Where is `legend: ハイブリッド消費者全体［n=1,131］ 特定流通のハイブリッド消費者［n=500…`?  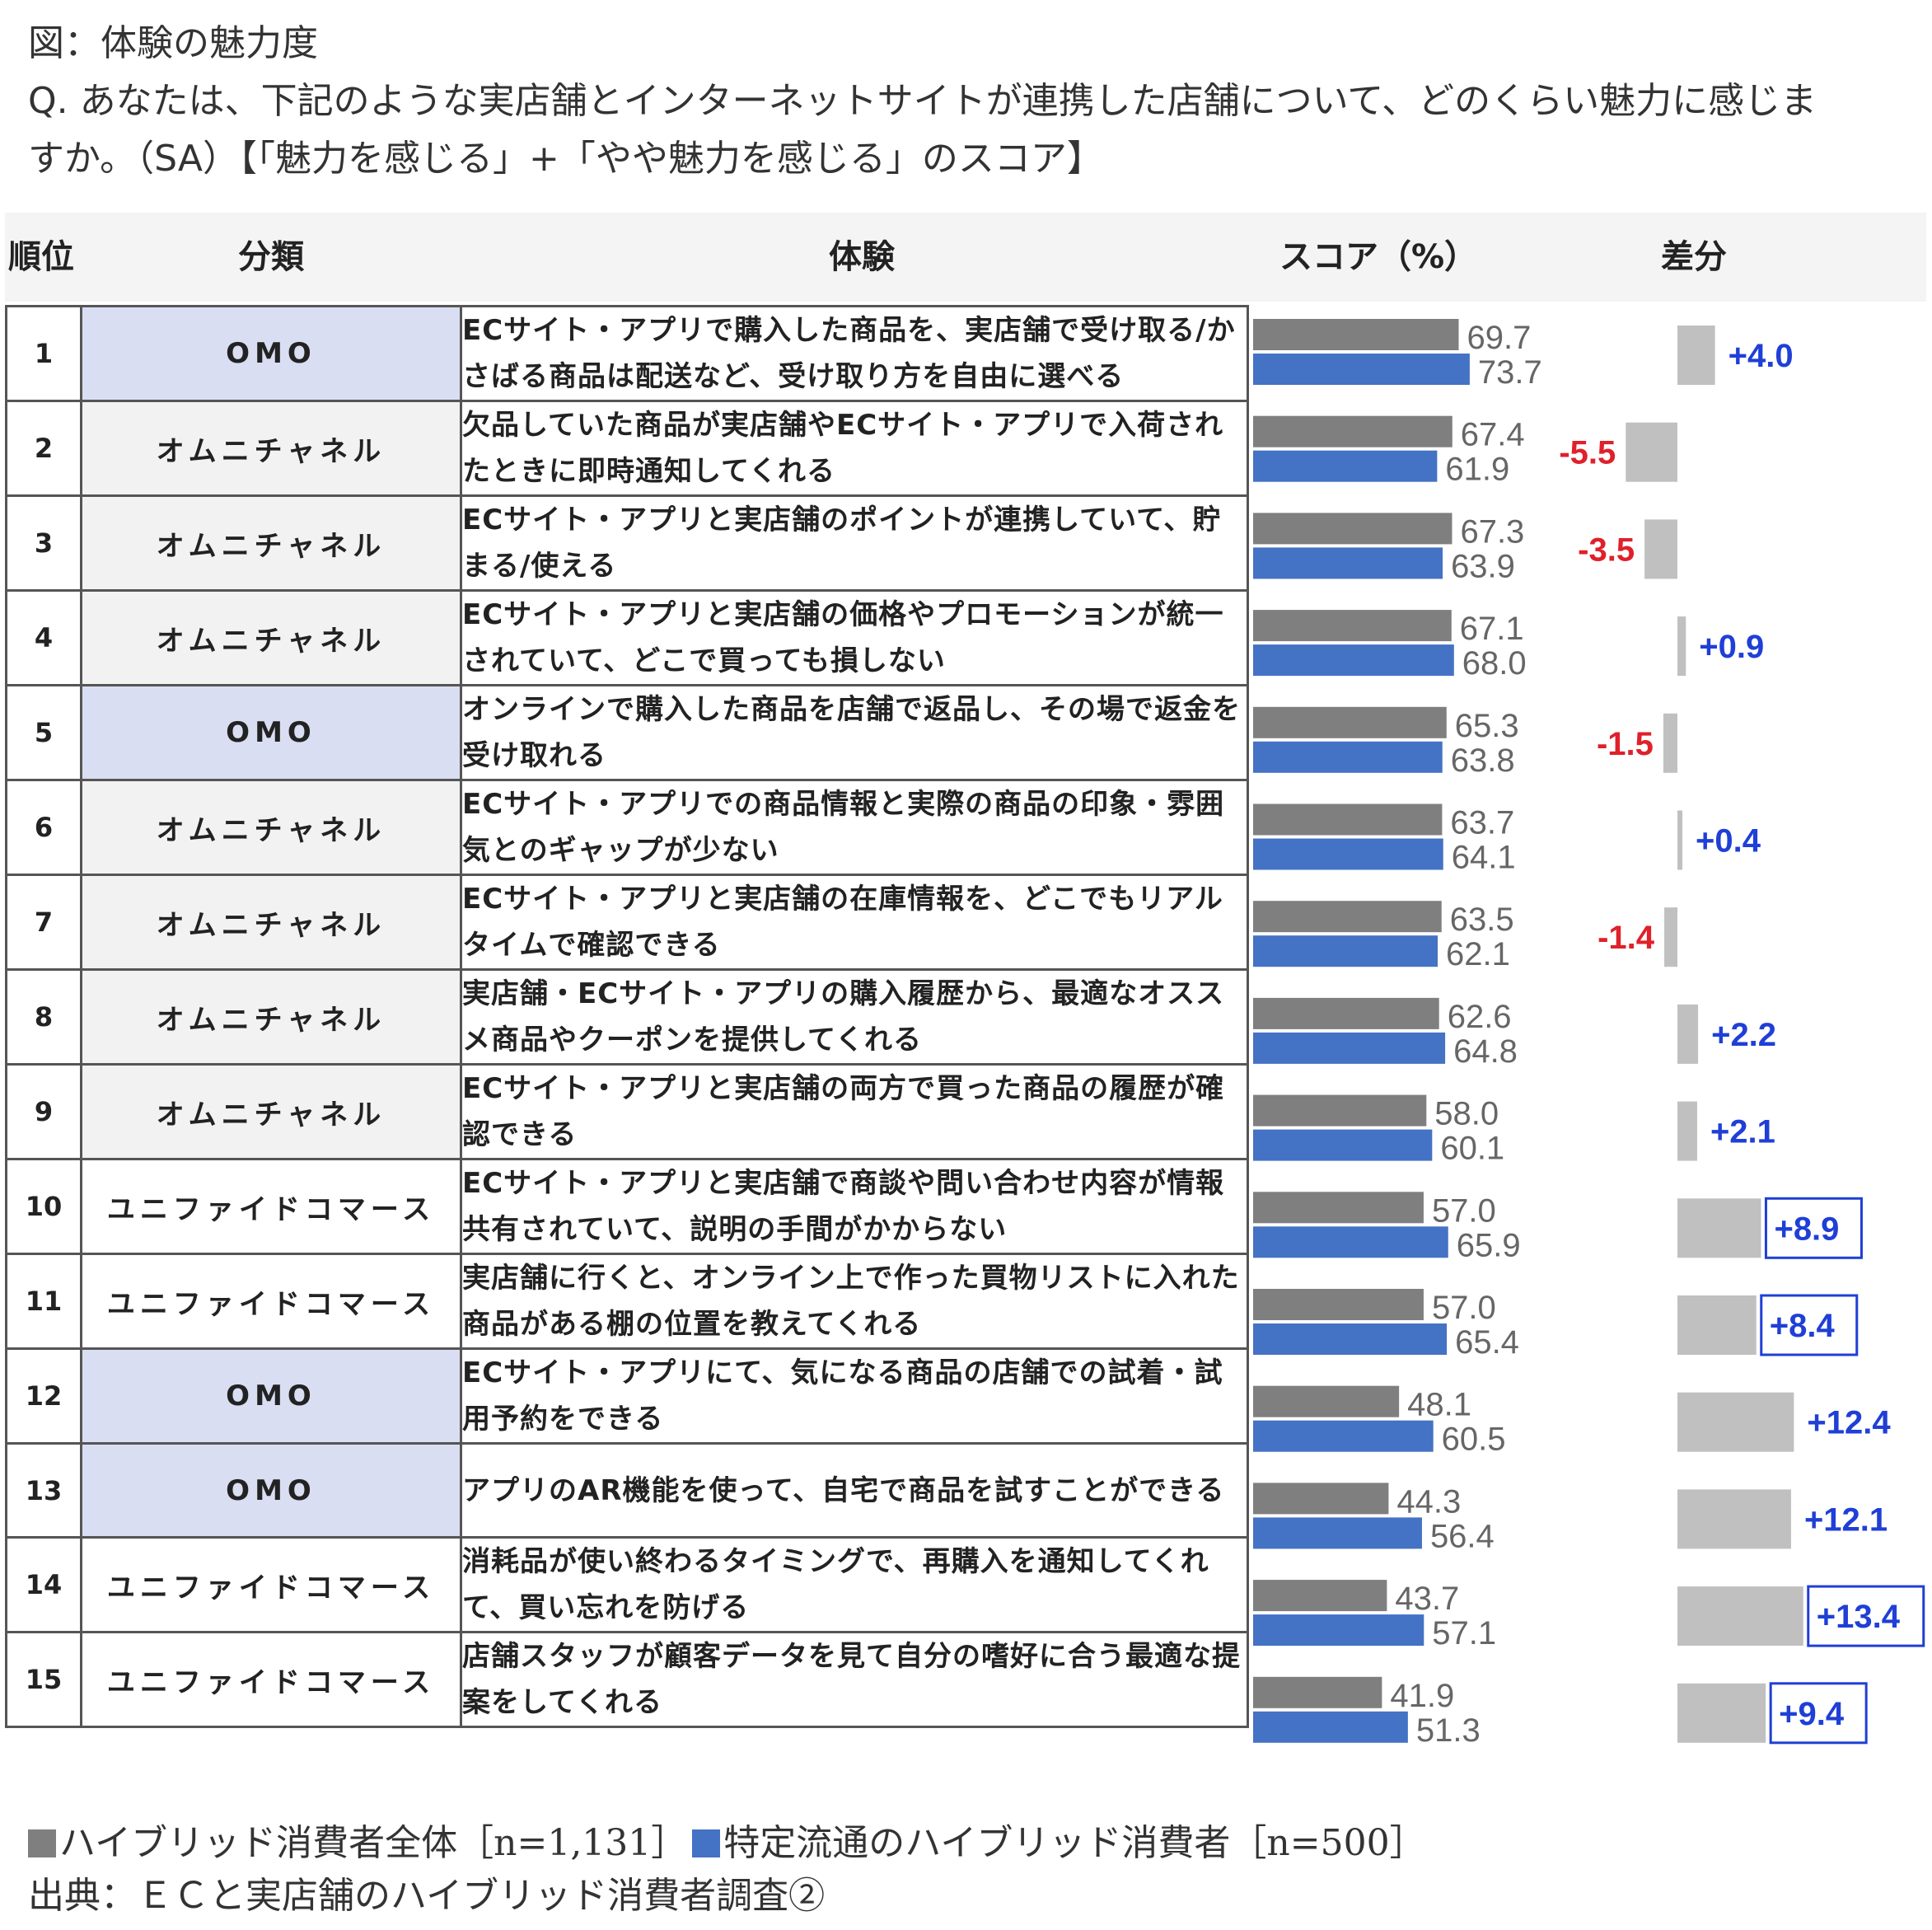
legend: ハイブリッド消費者全体［n=1,131］ 特定流通のハイブリッド消費者［n=500… is located at coordinates (727, 1839).